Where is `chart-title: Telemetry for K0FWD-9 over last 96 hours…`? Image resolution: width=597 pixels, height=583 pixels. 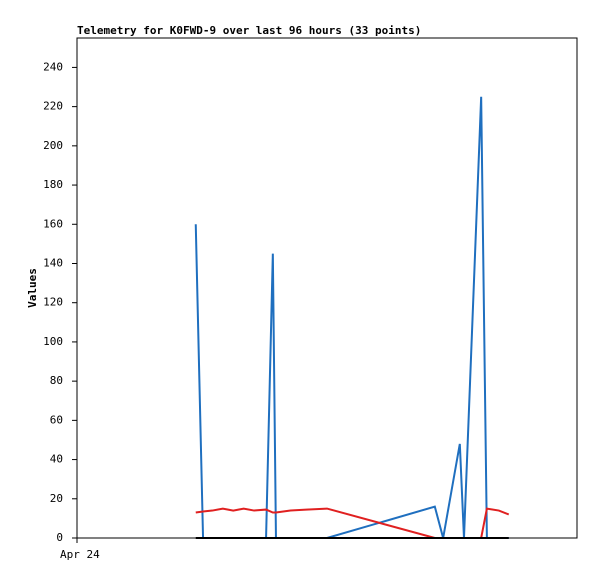 chart-title: Telemetry for K0FWD-9 over last 96 hours… is located at coordinates (249, 30).